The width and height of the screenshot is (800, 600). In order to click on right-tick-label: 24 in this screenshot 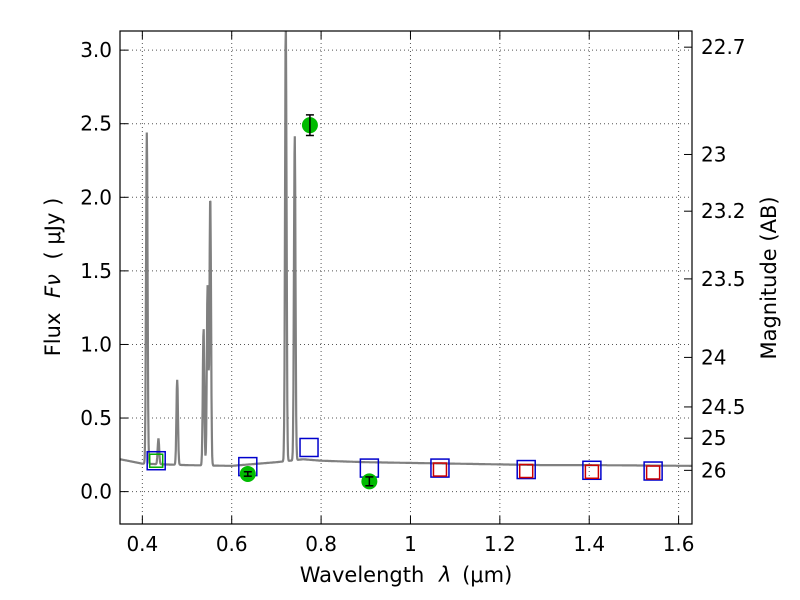, I will do `click(713, 357)`.